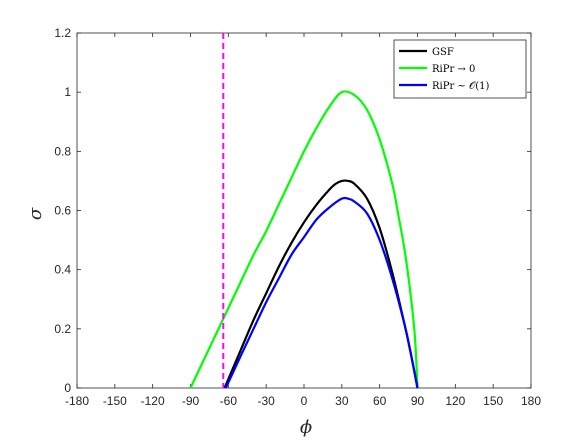 Image resolution: width=586 pixels, height=440 pixels. What do you see at coordinates (443, 52) in the screenshot?
I see `legend-label-0: GSF` at bounding box center [443, 52].